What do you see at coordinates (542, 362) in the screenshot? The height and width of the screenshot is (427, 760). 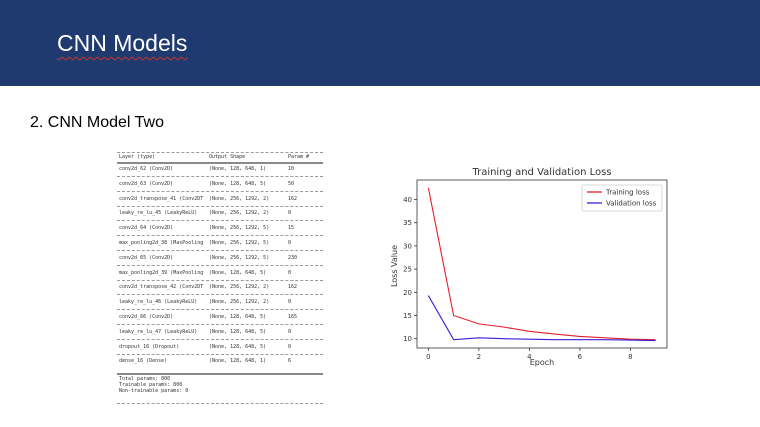 I see `x-axis-label: Epoch` at bounding box center [542, 362].